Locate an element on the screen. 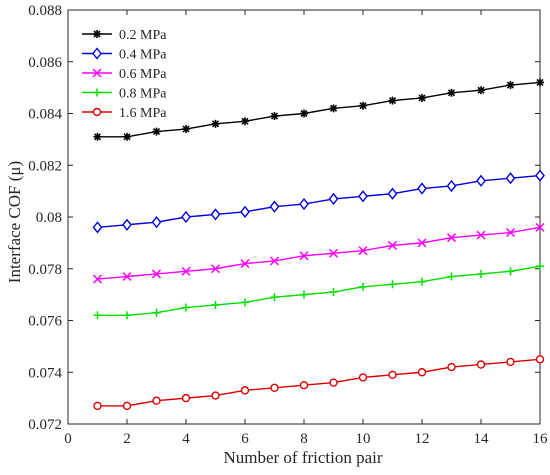 The image size is (550, 475). x-tick-label: 10 is located at coordinates (363, 439).